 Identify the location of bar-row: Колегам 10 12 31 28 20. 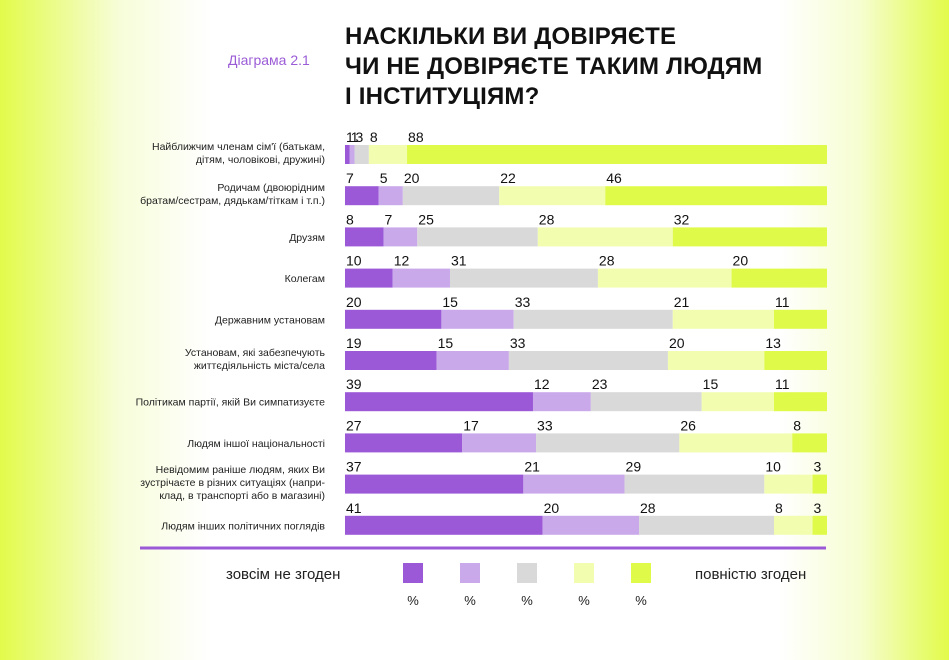
(556, 270).